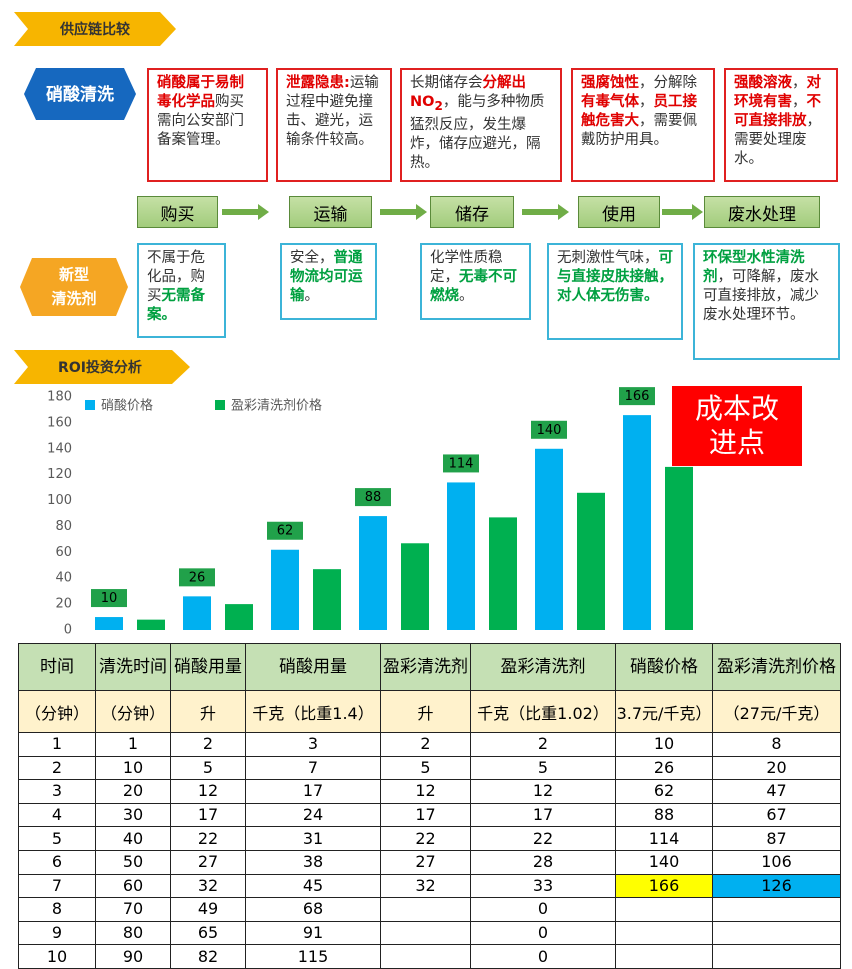  I want to click on y-tick-label: 40, so click(63, 578).